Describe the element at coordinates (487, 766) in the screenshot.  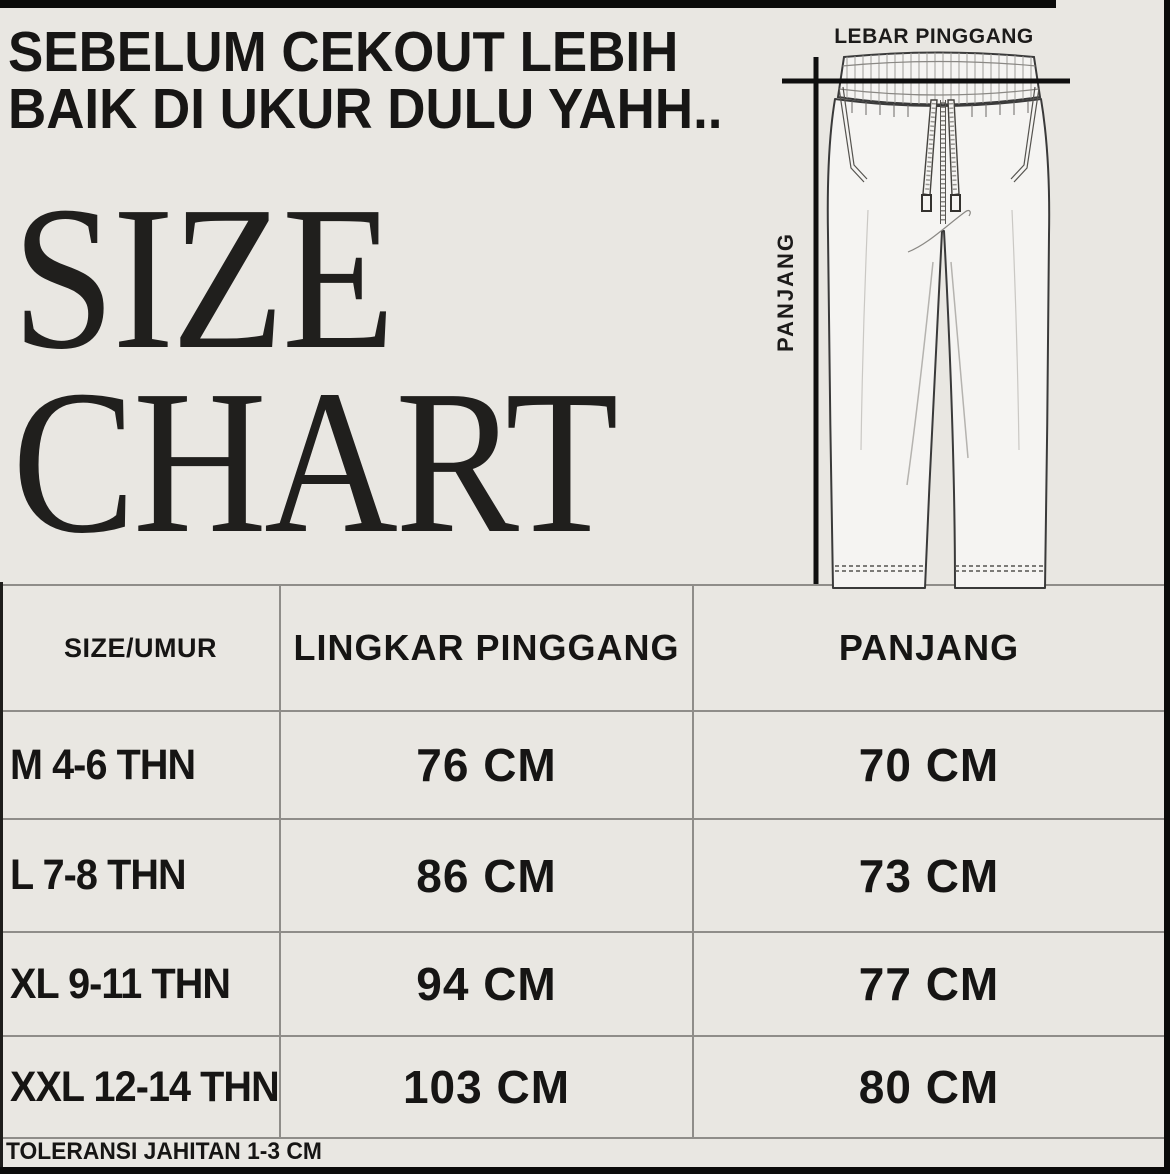
I see `waist-cell: 76 CM` at that location.